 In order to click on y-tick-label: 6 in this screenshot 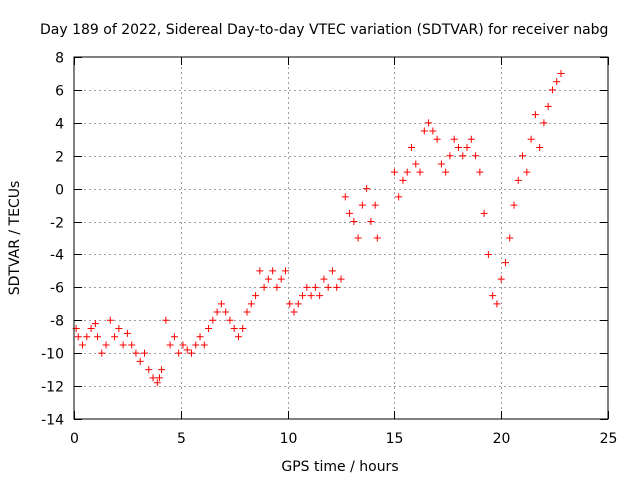, I will do `click(59, 92)`.